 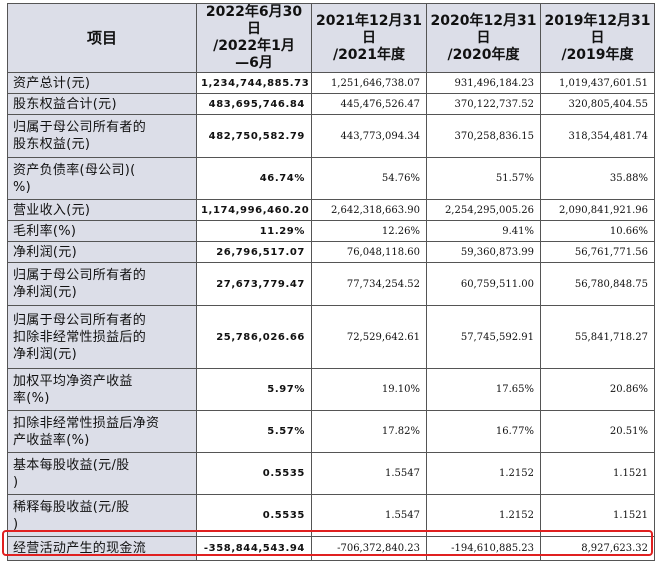 I want to click on row-value-col3: 370,122,737.52, so click(x=483, y=104).